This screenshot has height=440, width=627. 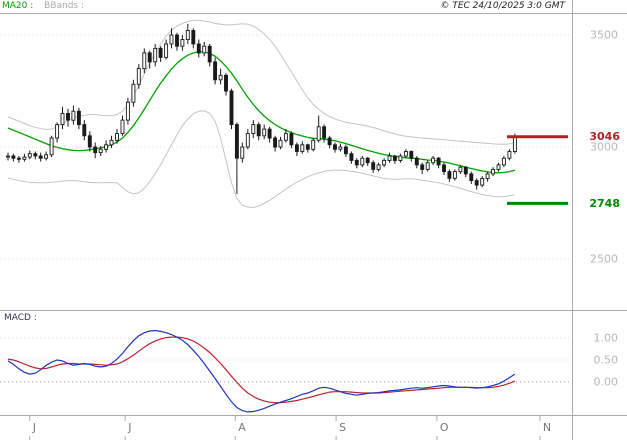 I want to click on month-label: N, so click(x=547, y=427).